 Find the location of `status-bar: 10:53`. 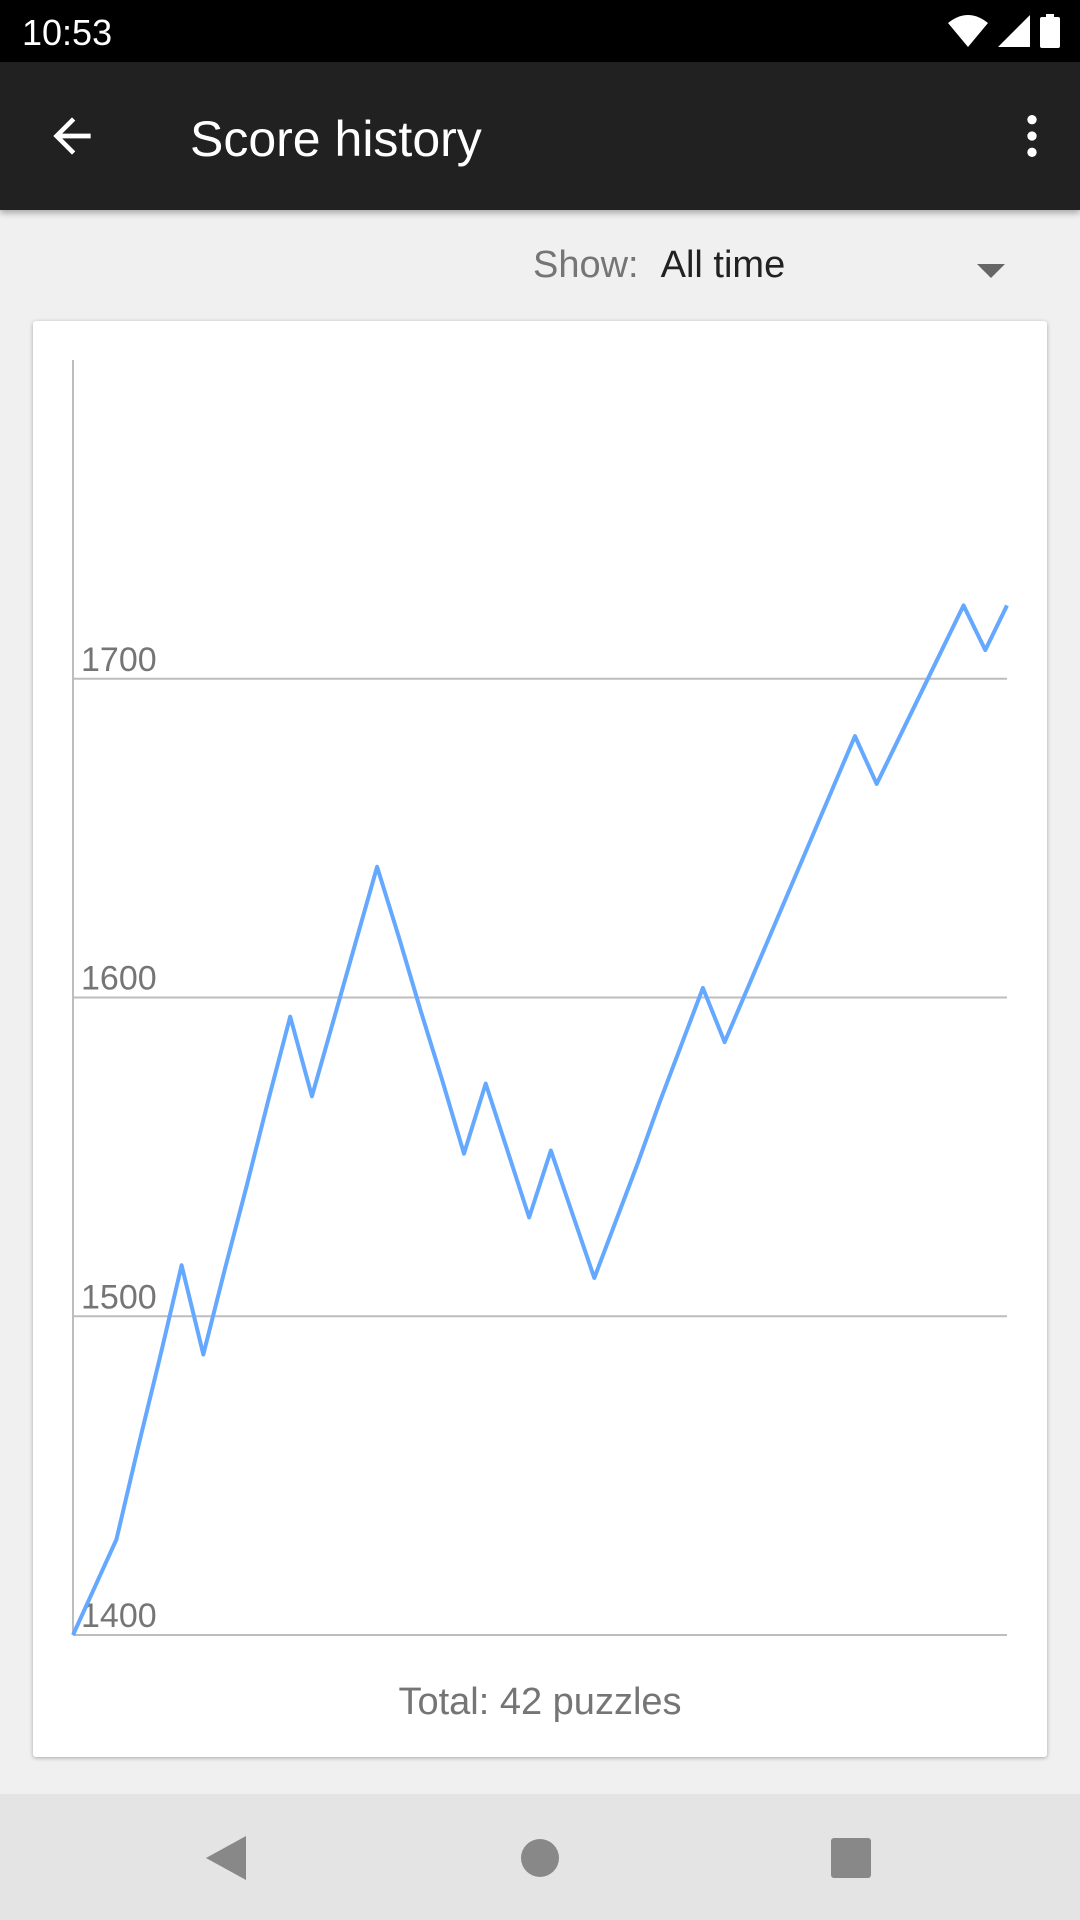

status-bar: 10:53 is located at coordinates (540, 31).